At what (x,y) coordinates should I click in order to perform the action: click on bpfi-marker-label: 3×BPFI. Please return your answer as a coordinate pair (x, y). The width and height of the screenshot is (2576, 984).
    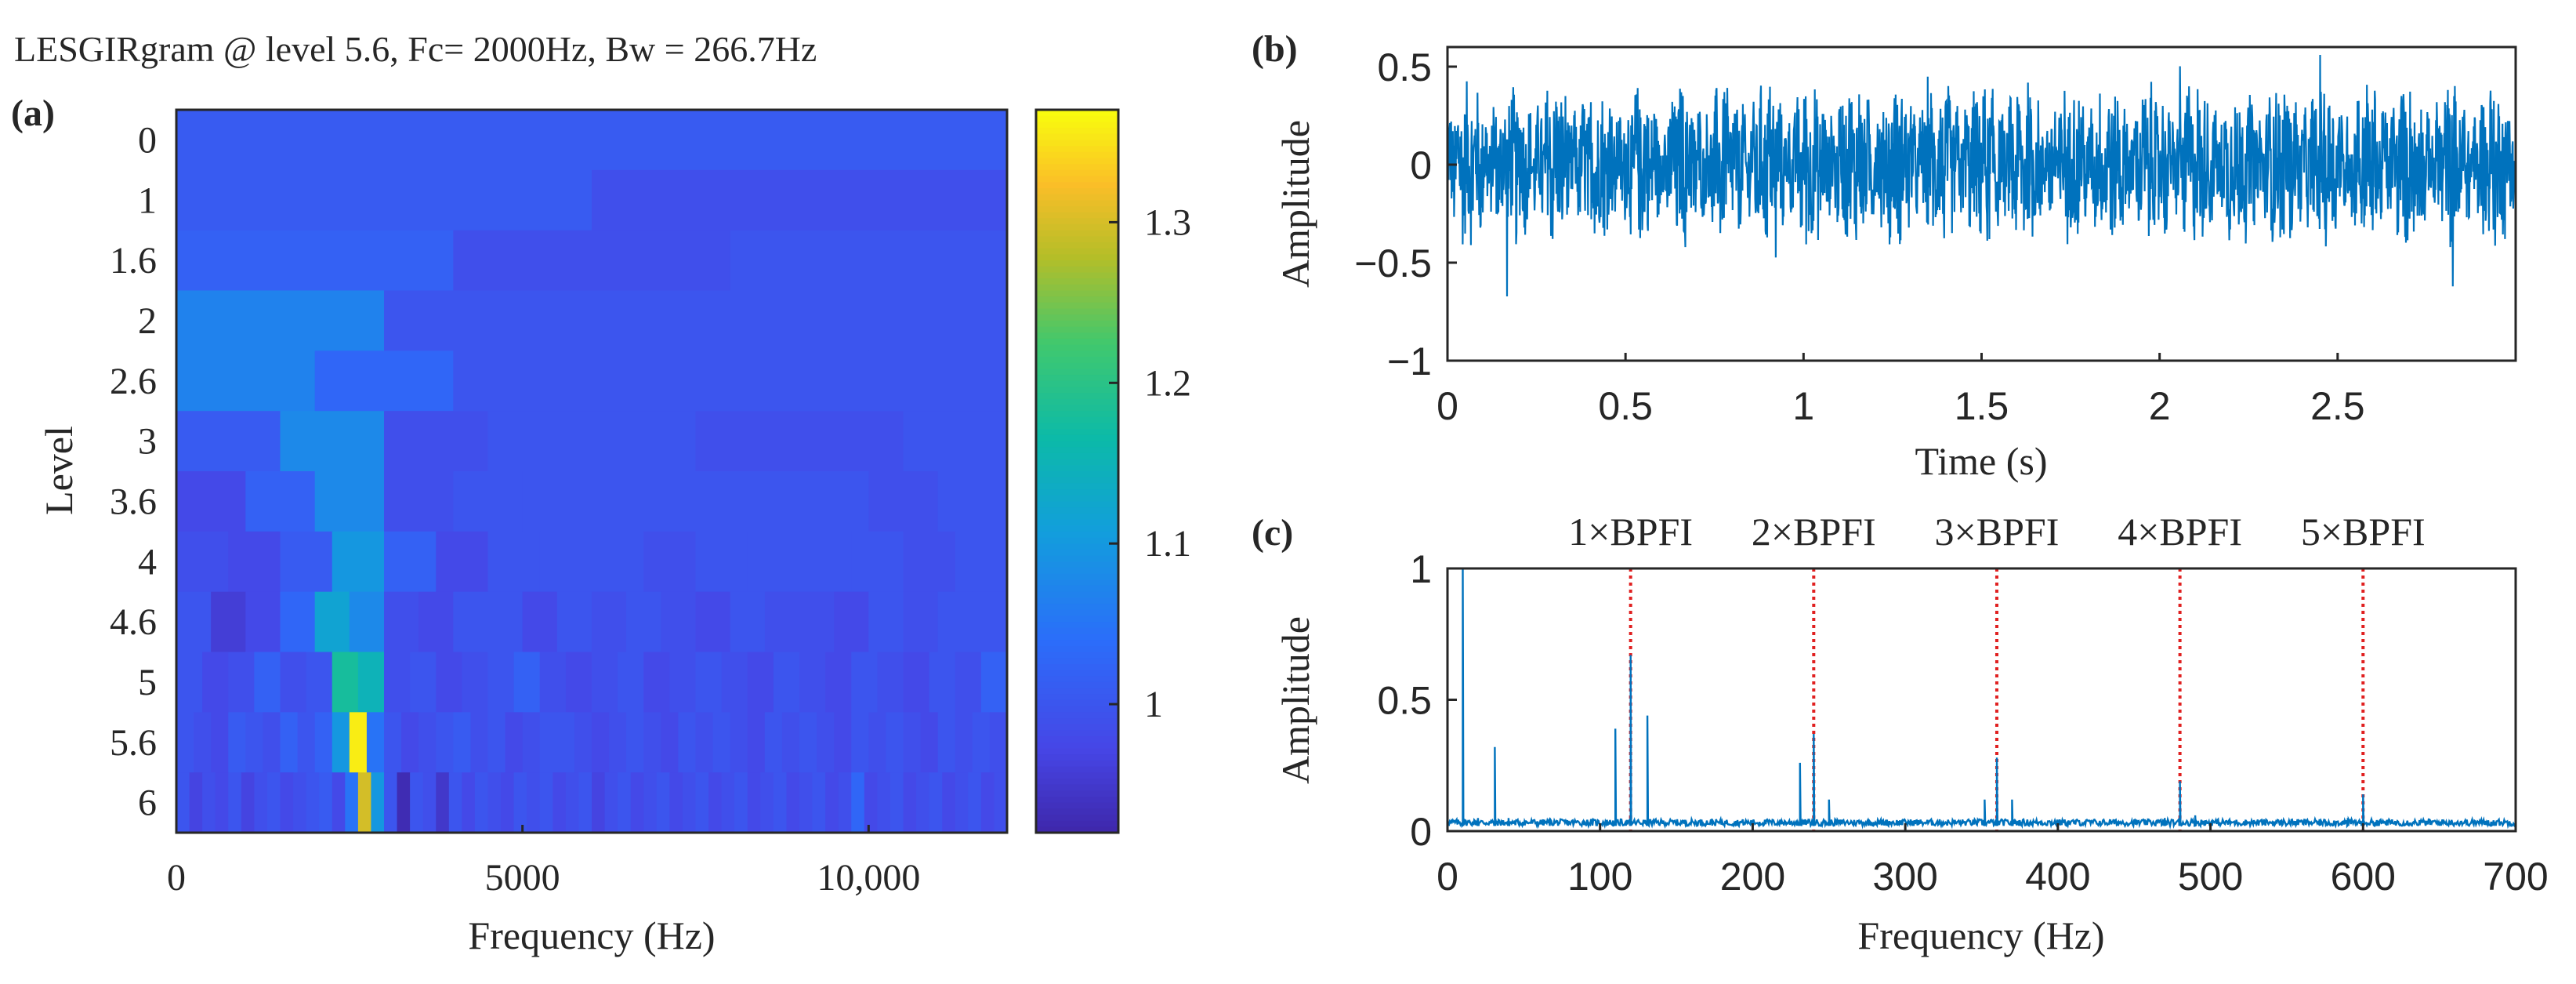
    Looking at the image, I should click on (1997, 532).